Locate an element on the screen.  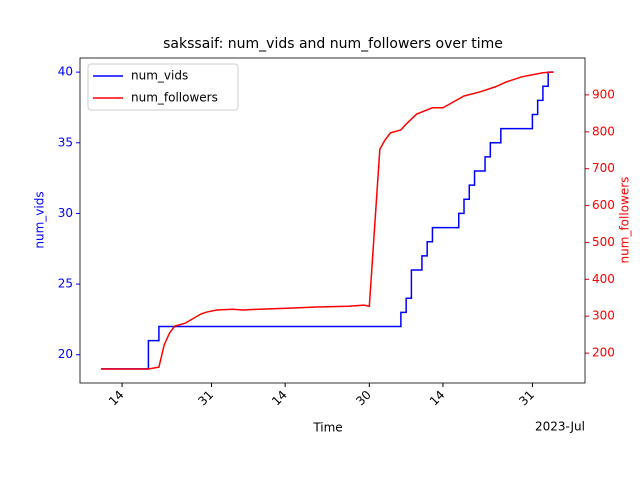
y-tick-label: 35 is located at coordinates (65, 142).